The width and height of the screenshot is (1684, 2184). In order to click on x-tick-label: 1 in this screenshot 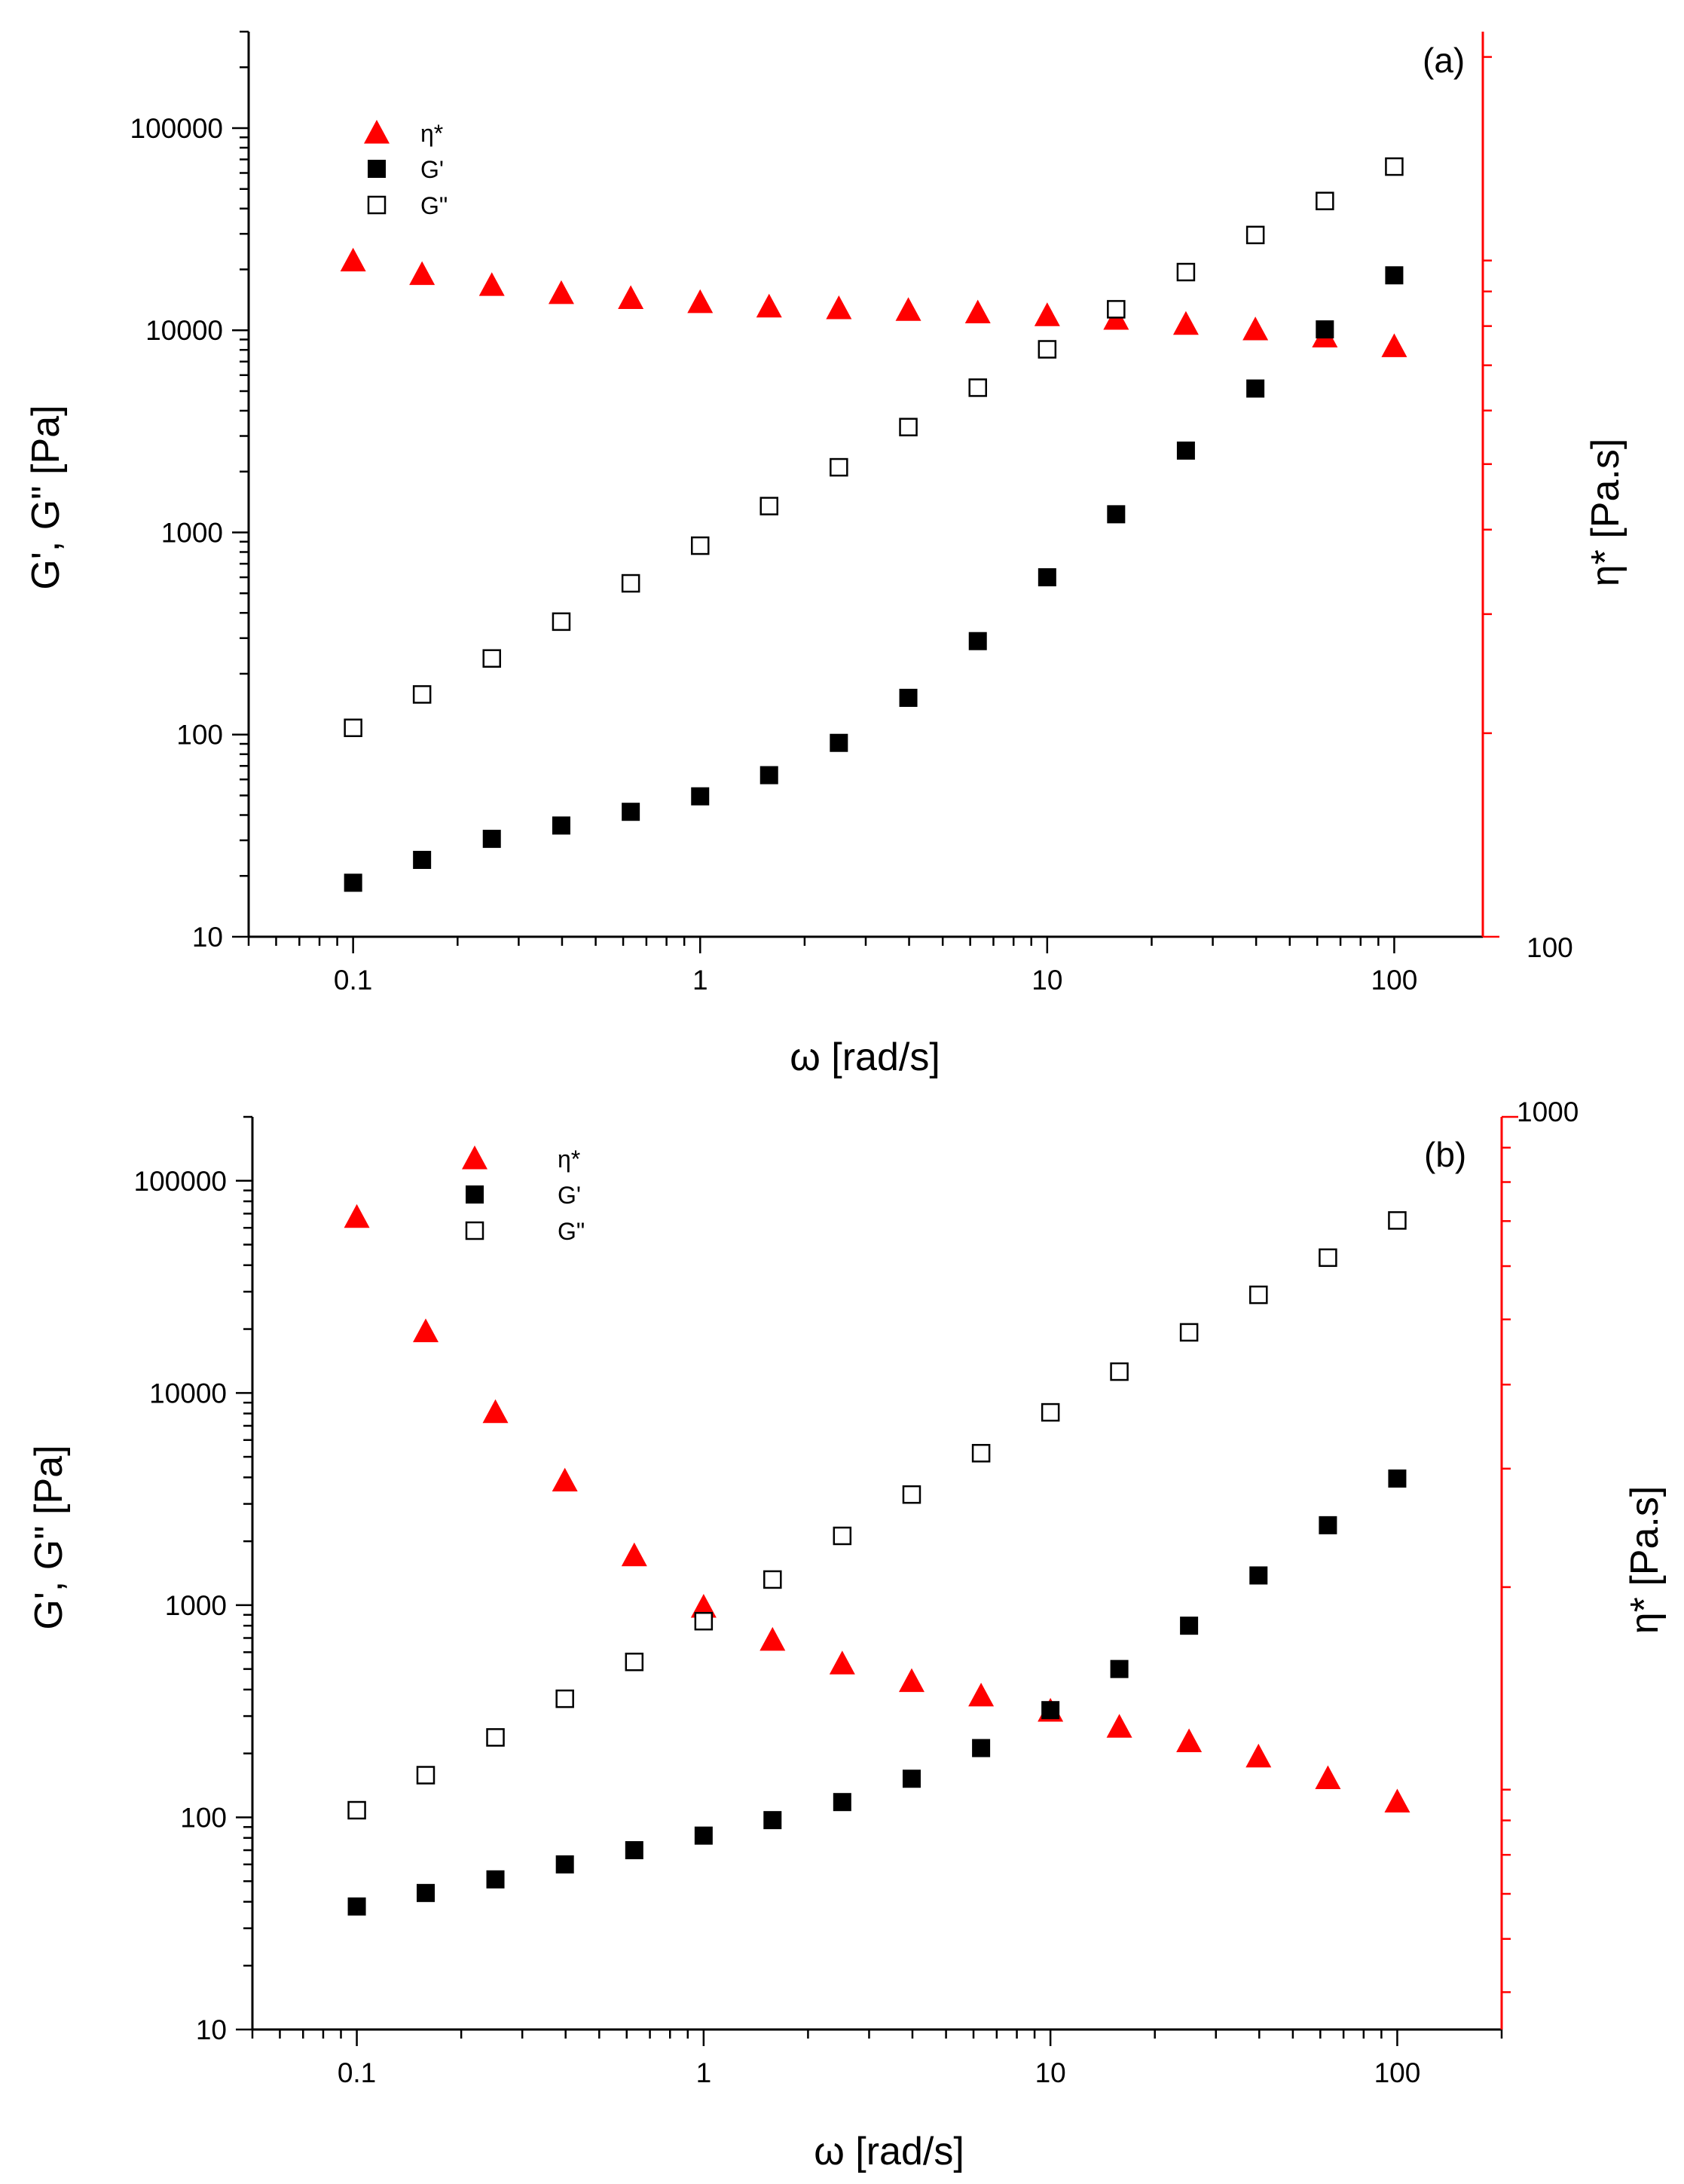, I will do `click(704, 2072)`.